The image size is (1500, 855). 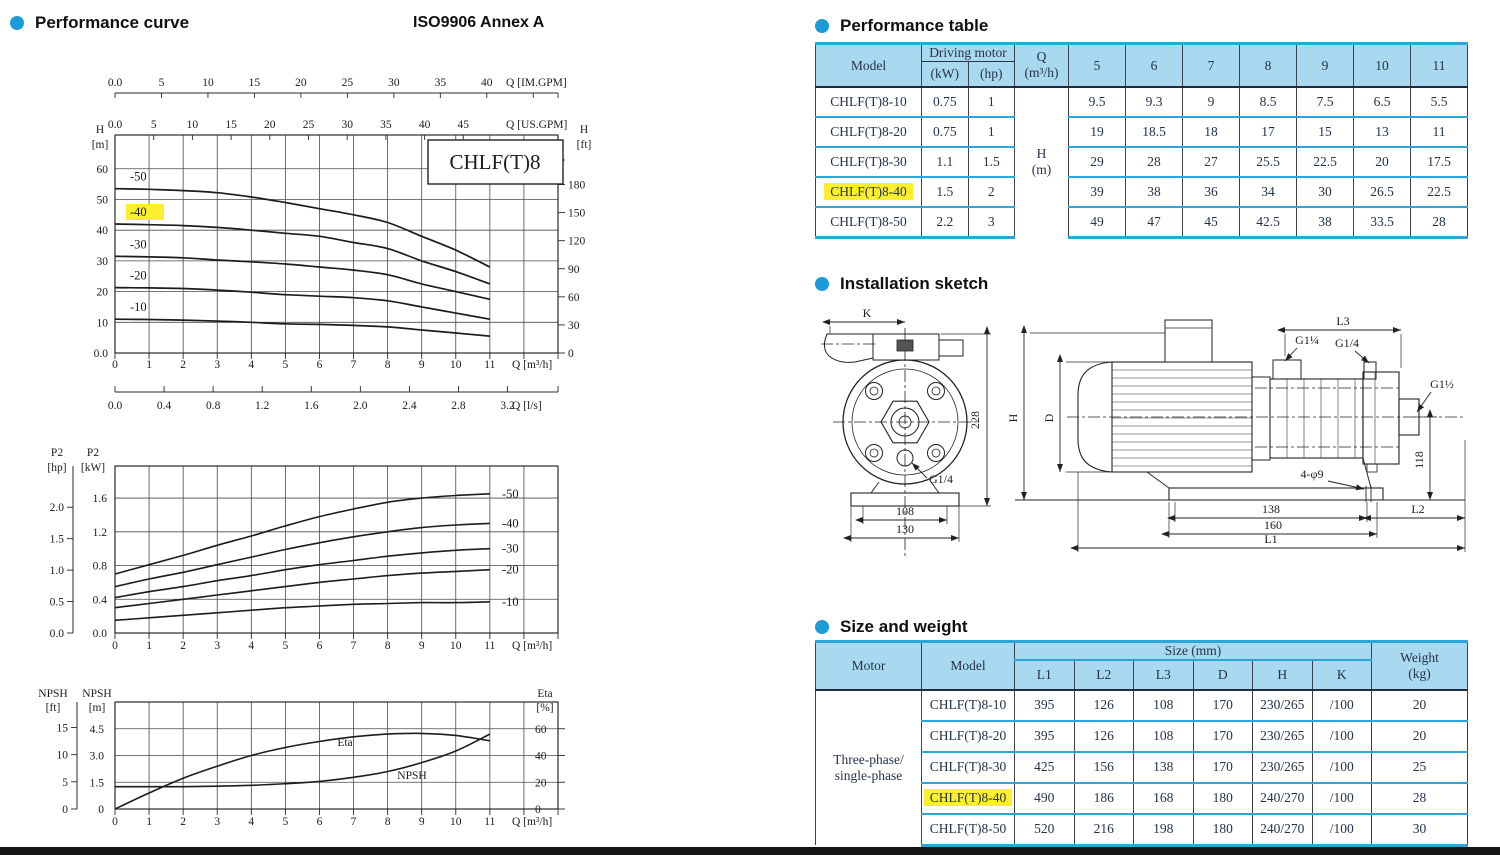 I want to click on kw-tick: 0.8, so click(x=100, y=567).